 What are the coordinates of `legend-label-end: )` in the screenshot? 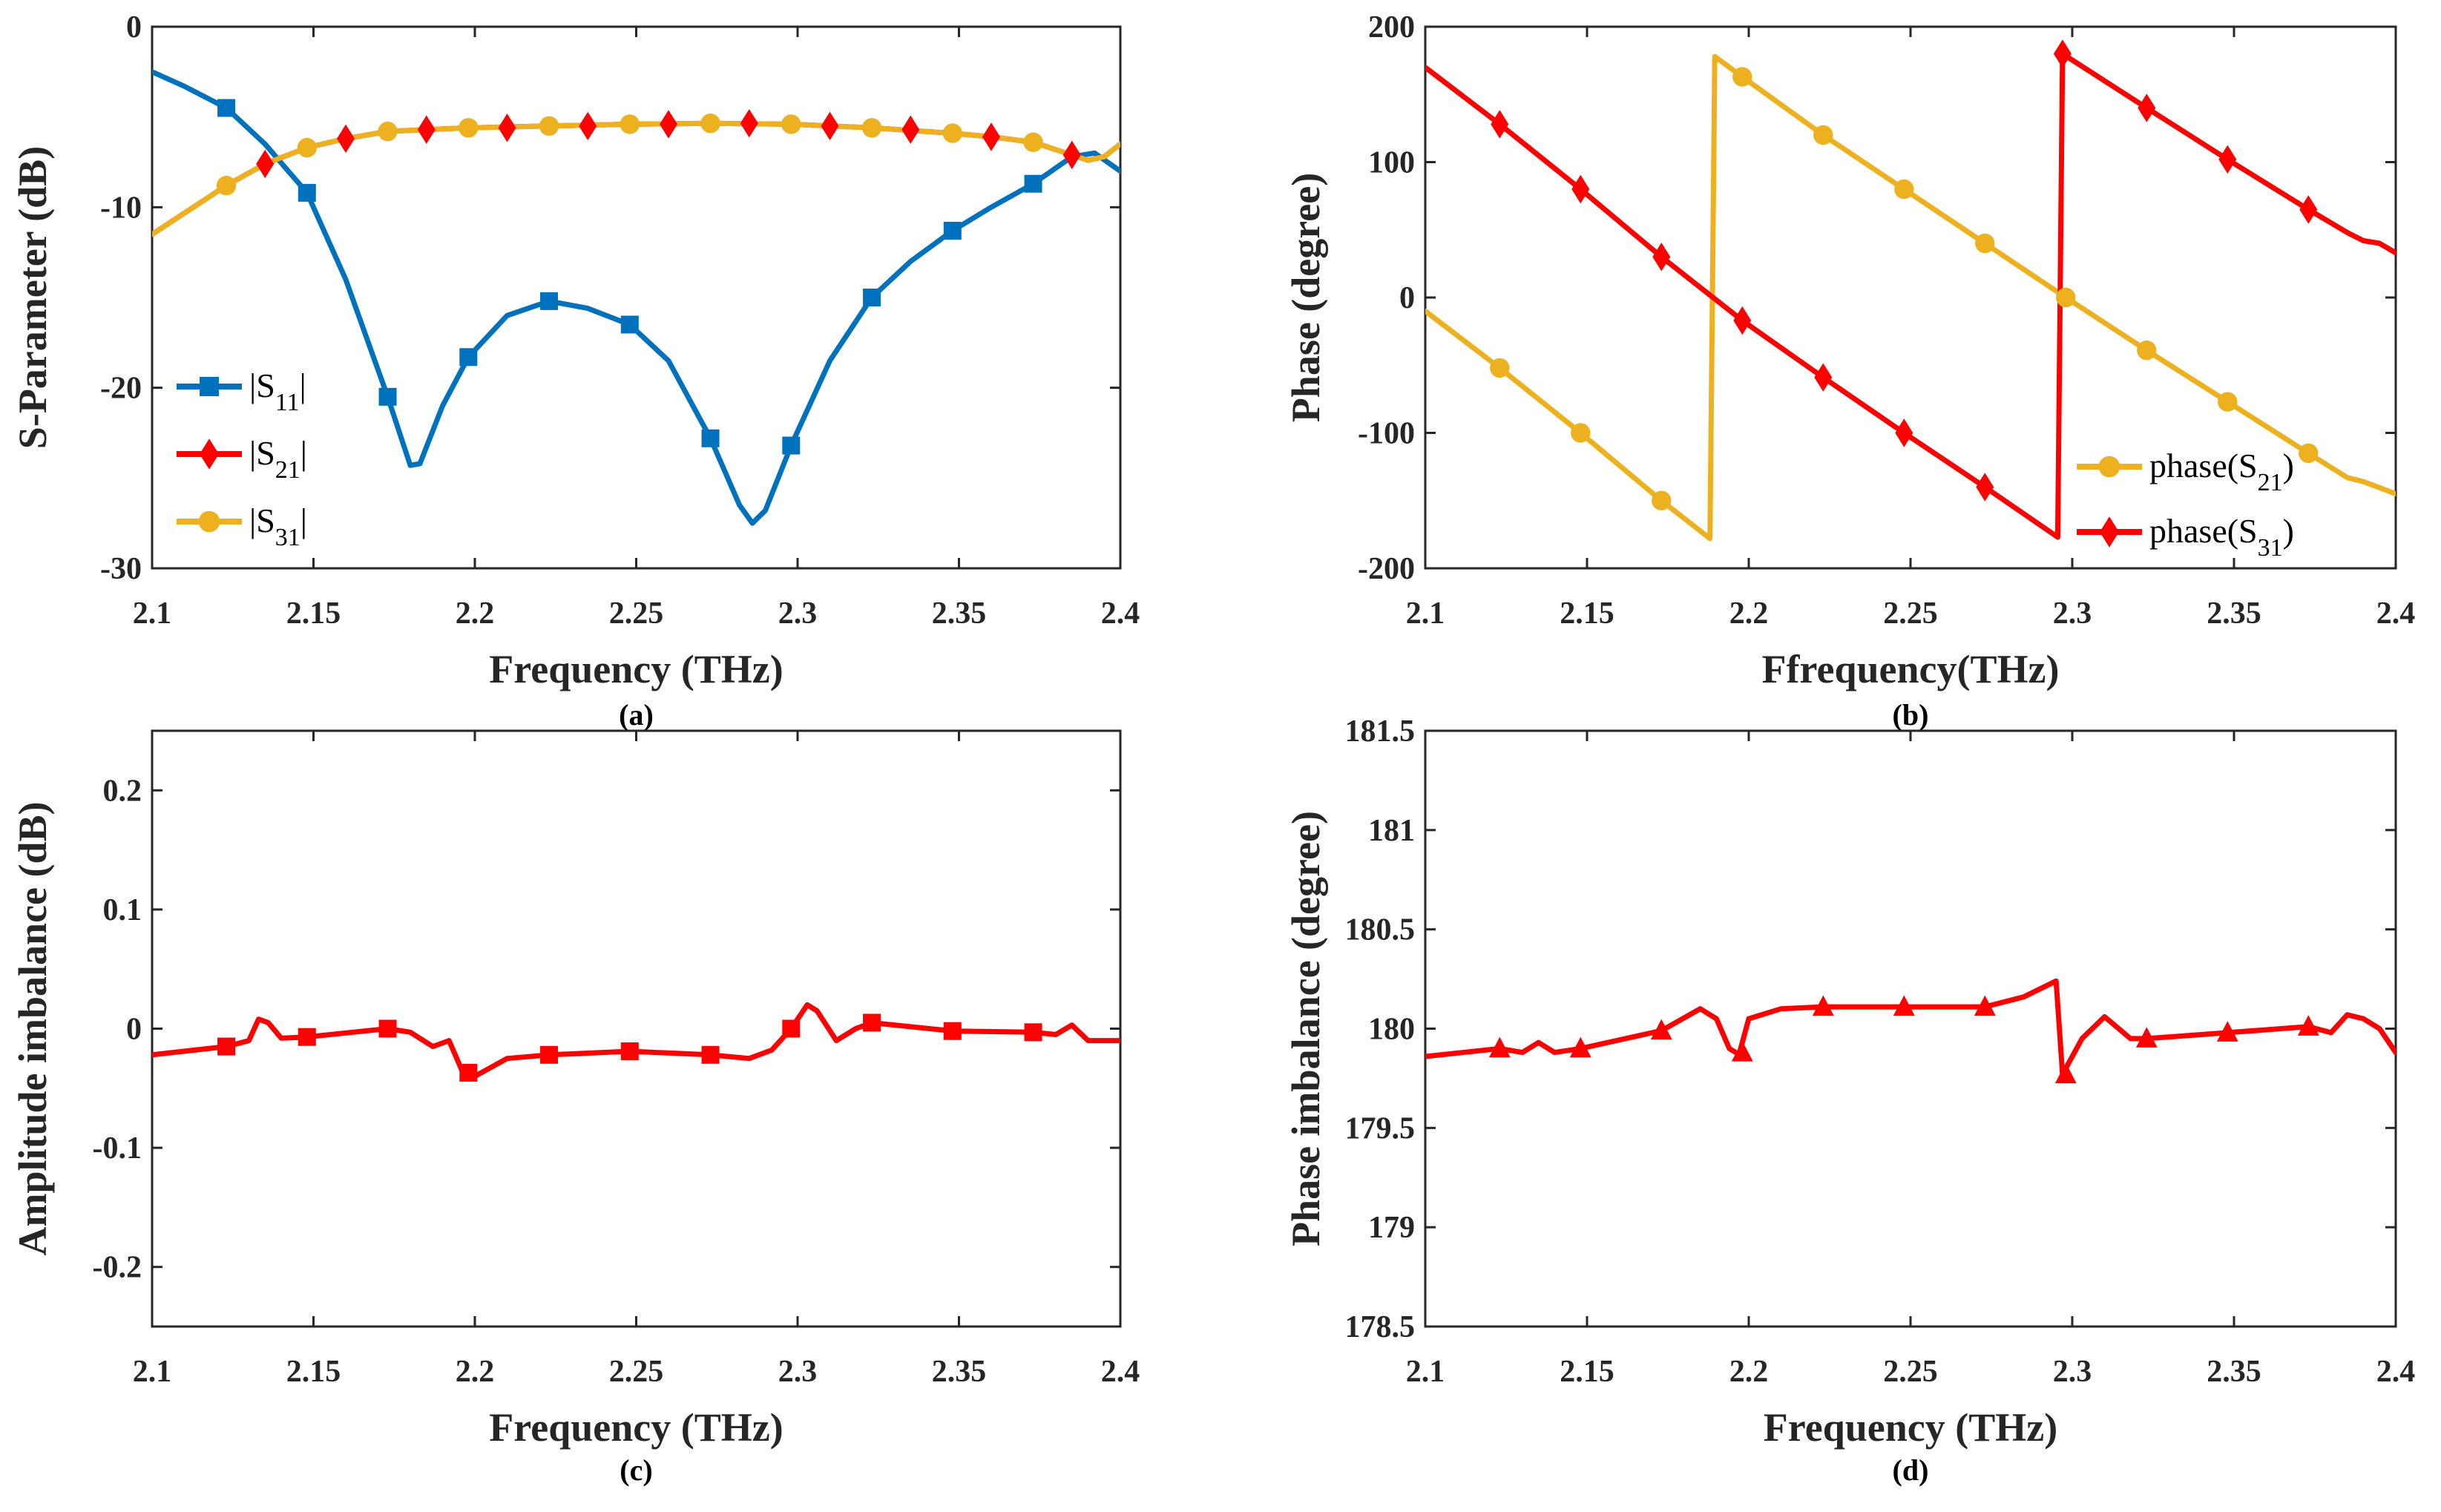 It's located at (2288, 465).